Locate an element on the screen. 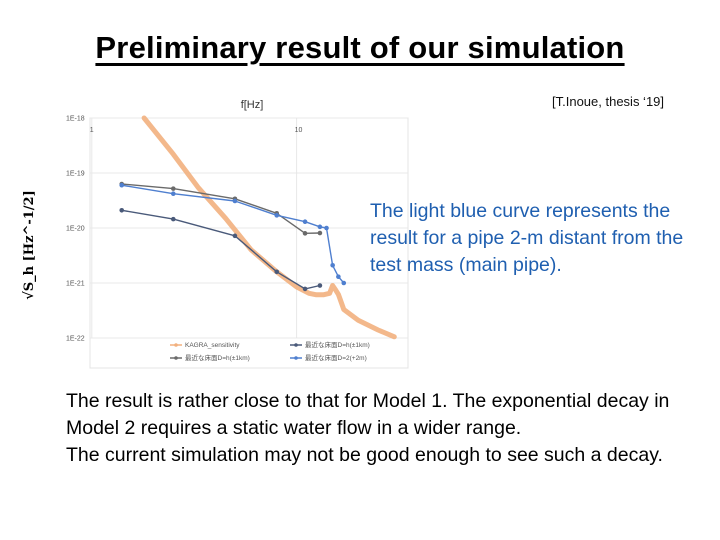 The width and height of the screenshot is (720, 540). citation: [T.Inoue, thesis ‘19] is located at coordinates (608, 101).